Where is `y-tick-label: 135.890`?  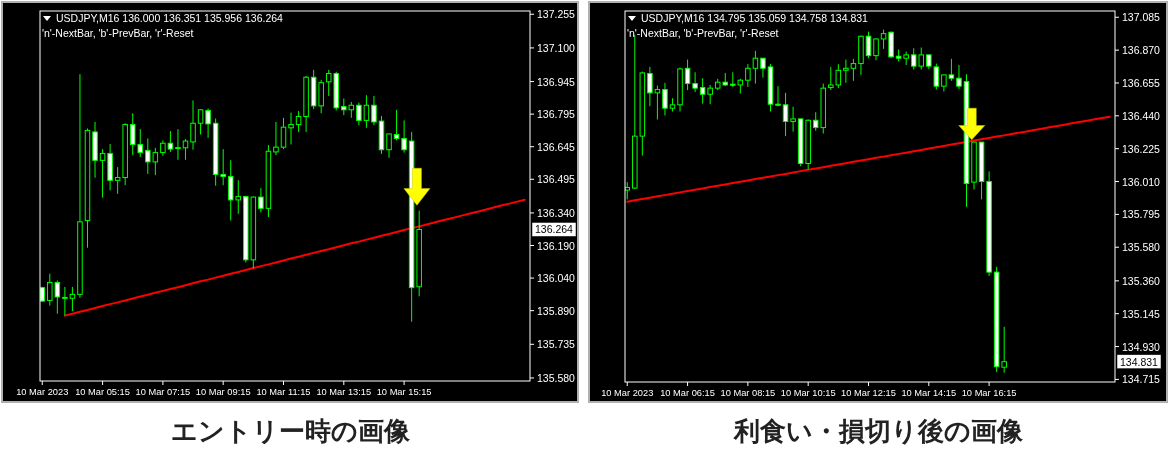 y-tick-label: 135.890 is located at coordinates (556, 310).